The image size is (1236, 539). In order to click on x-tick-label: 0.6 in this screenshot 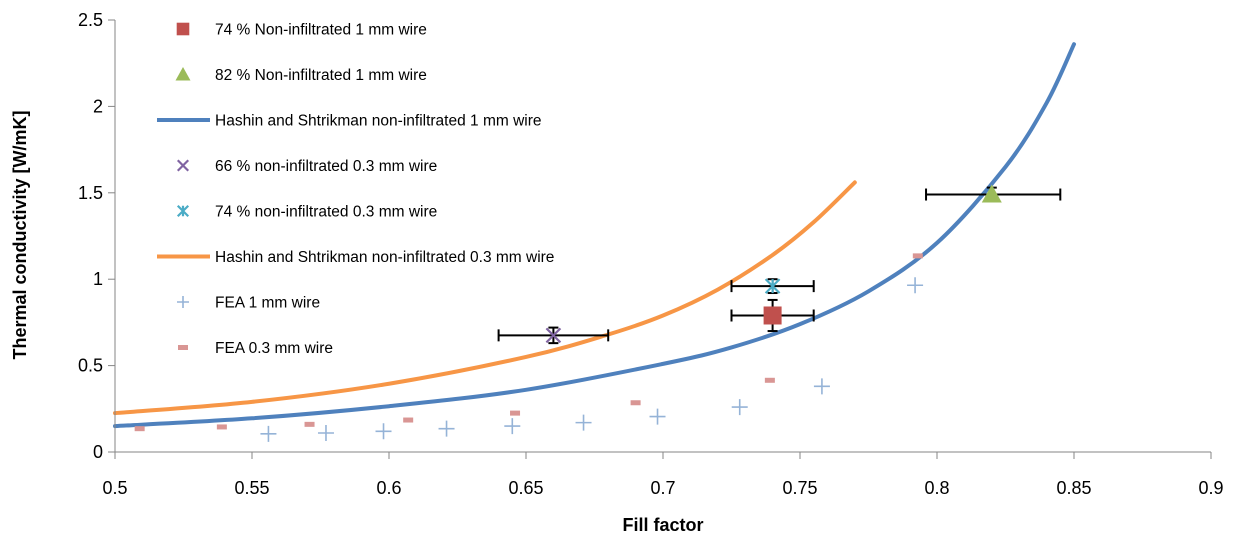, I will do `click(388, 488)`.